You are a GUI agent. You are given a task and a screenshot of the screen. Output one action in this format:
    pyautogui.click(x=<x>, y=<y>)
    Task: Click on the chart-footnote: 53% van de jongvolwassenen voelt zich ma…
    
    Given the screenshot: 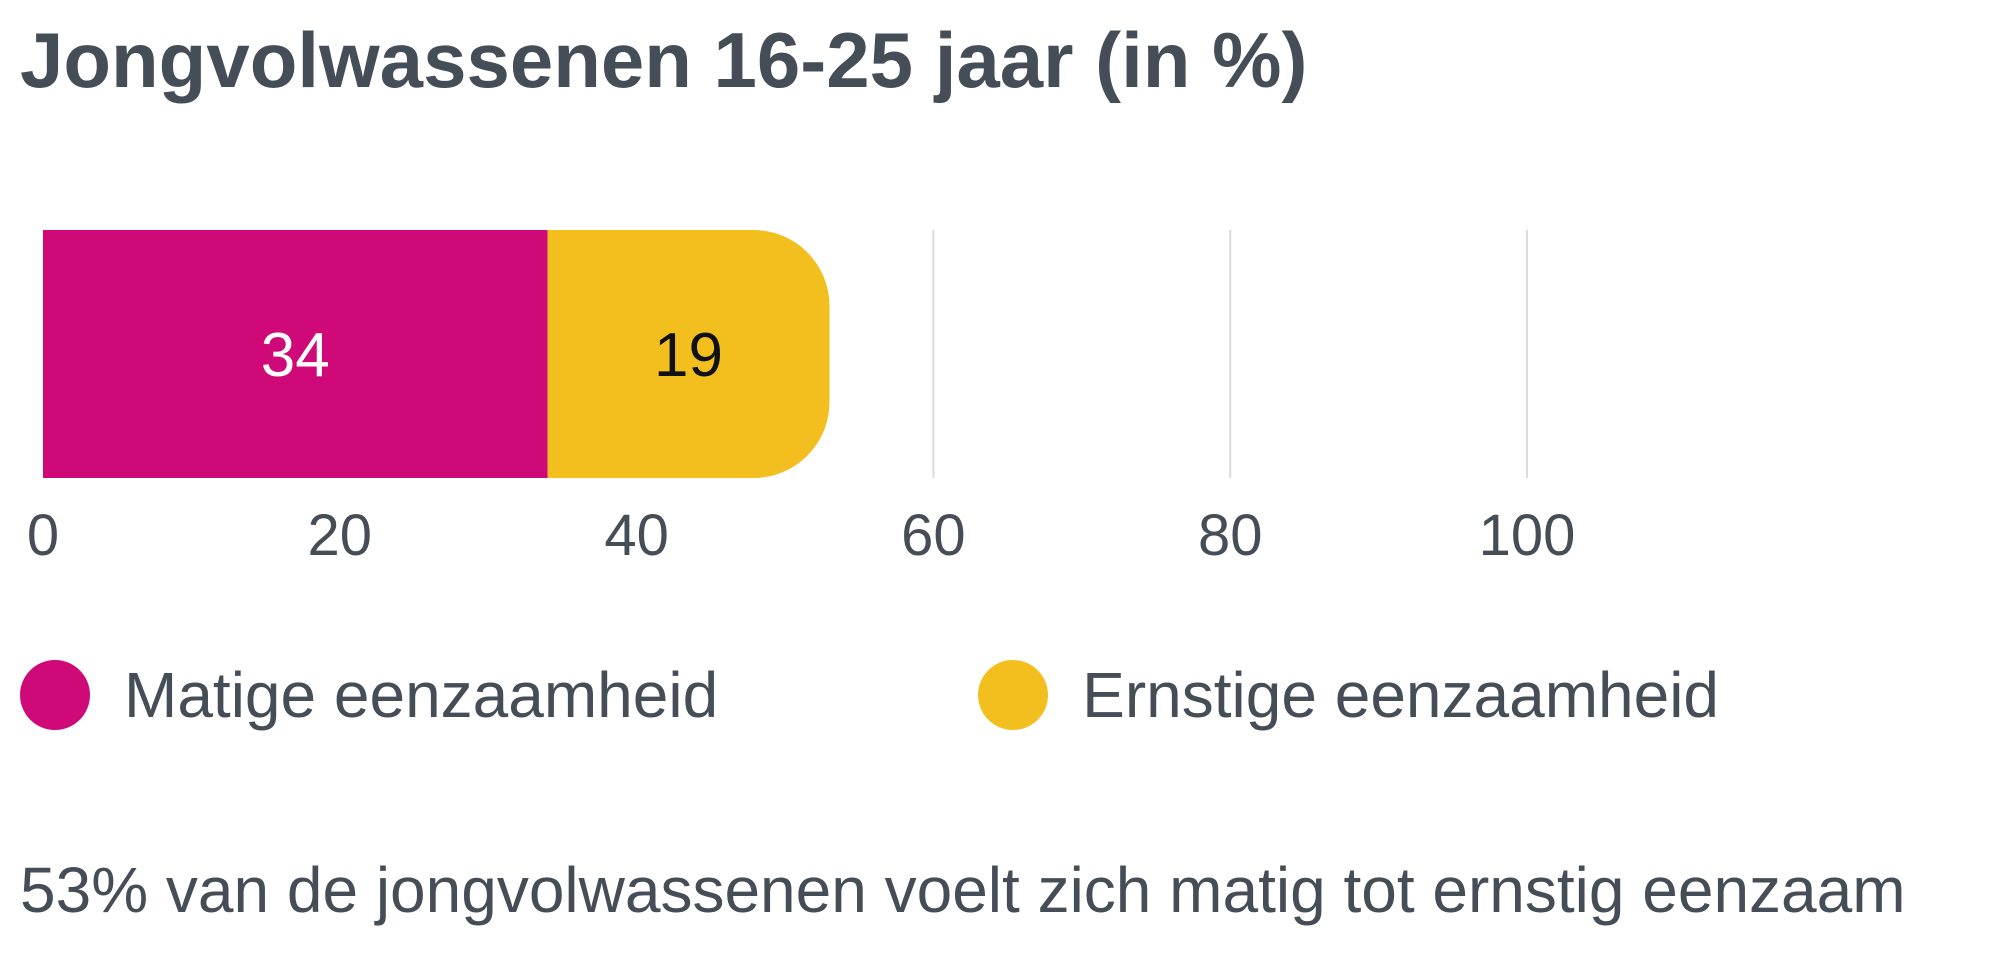 What is the action you would take?
    pyautogui.click(x=963, y=890)
    